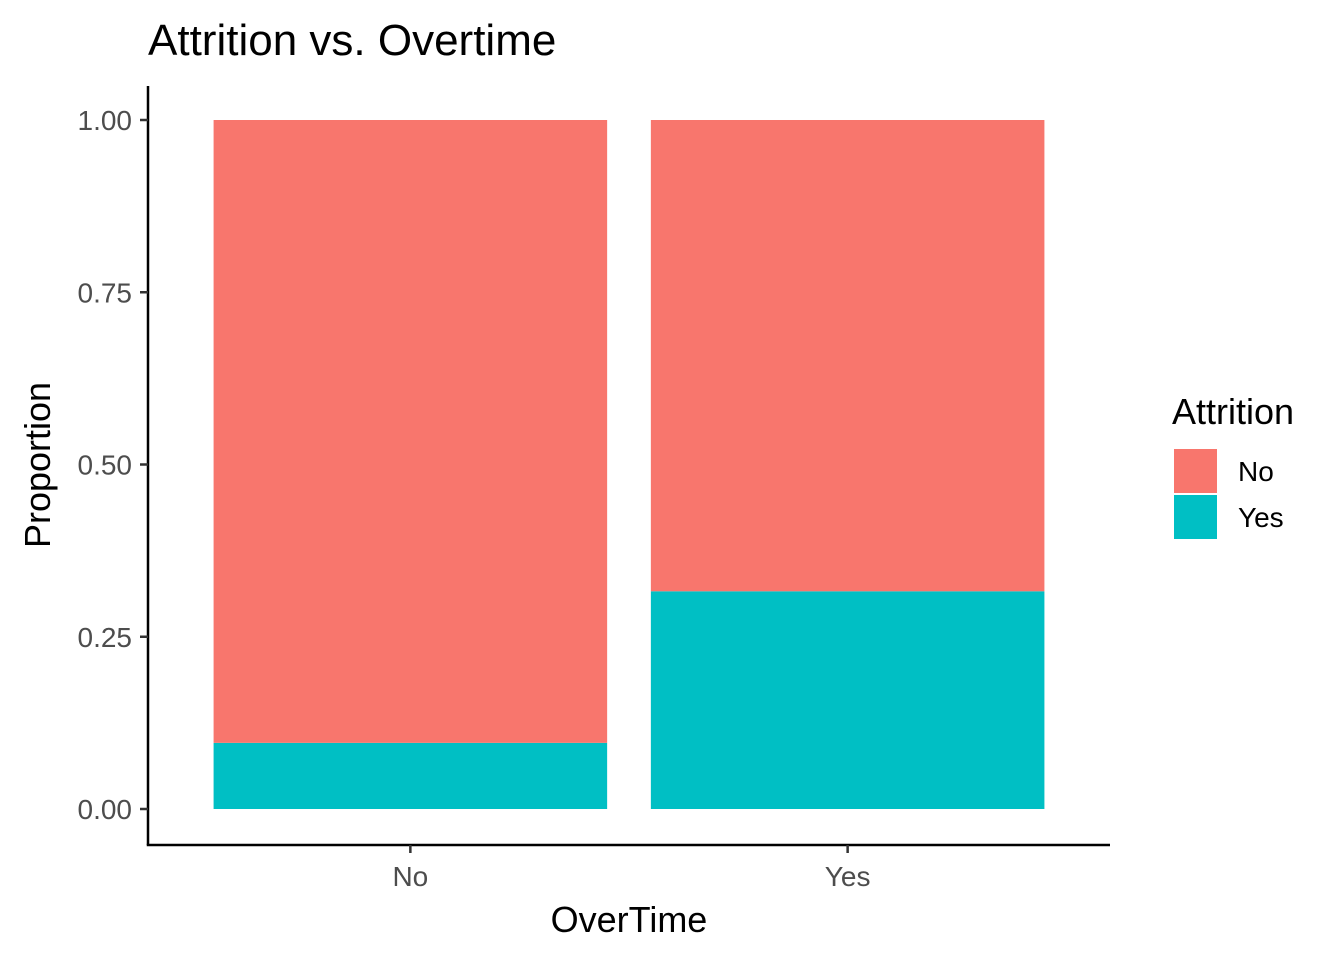 The image size is (1344, 960). I want to click on y-axis-title: Proportion, so click(37, 465).